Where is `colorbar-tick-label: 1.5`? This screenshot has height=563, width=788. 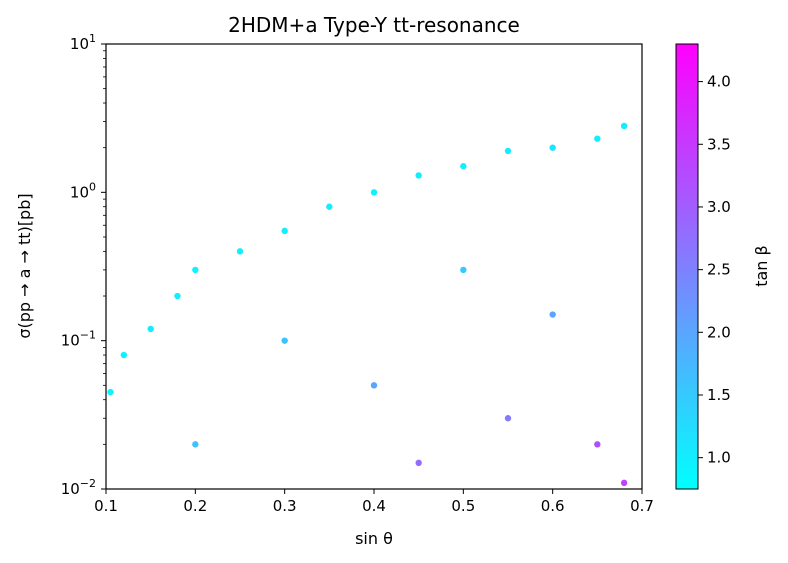
colorbar-tick-label: 1.5 is located at coordinates (719, 395).